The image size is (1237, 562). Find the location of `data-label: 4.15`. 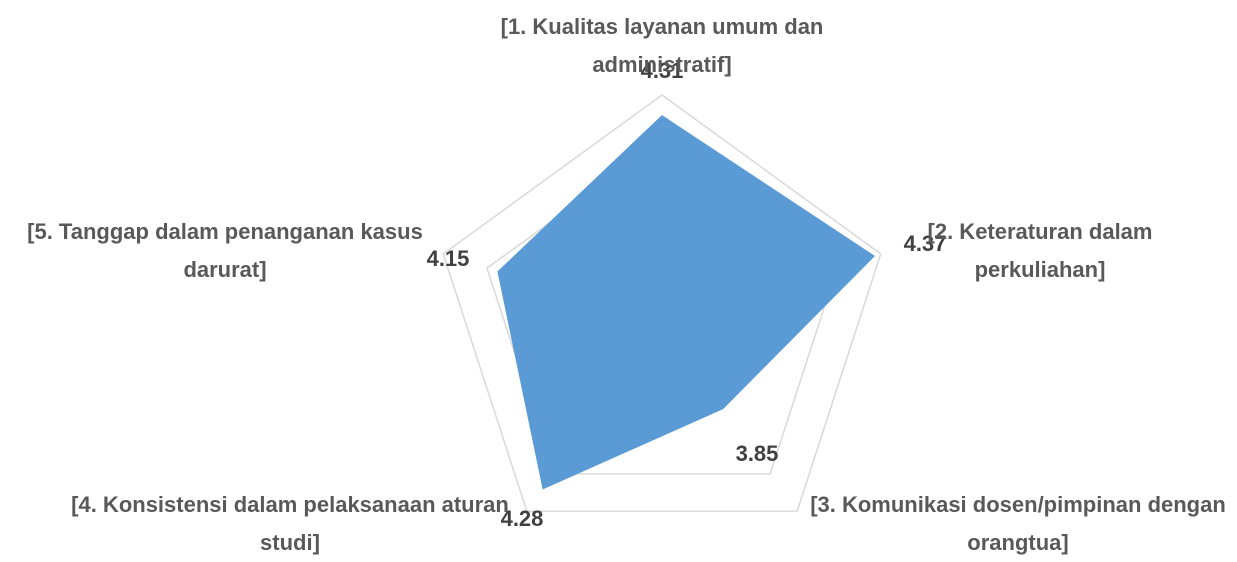

data-label: 4.15 is located at coordinates (448, 258).